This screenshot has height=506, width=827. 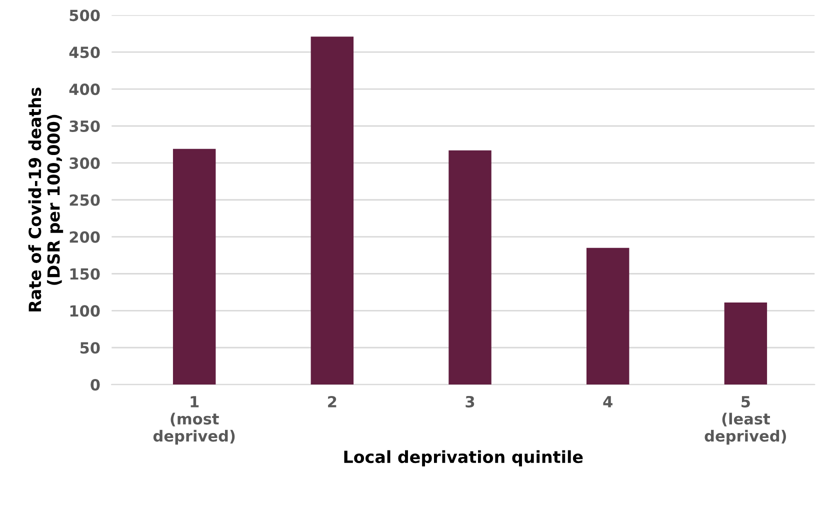 I want to click on x-axis-title: Local deprivation quintile, so click(x=463, y=458).